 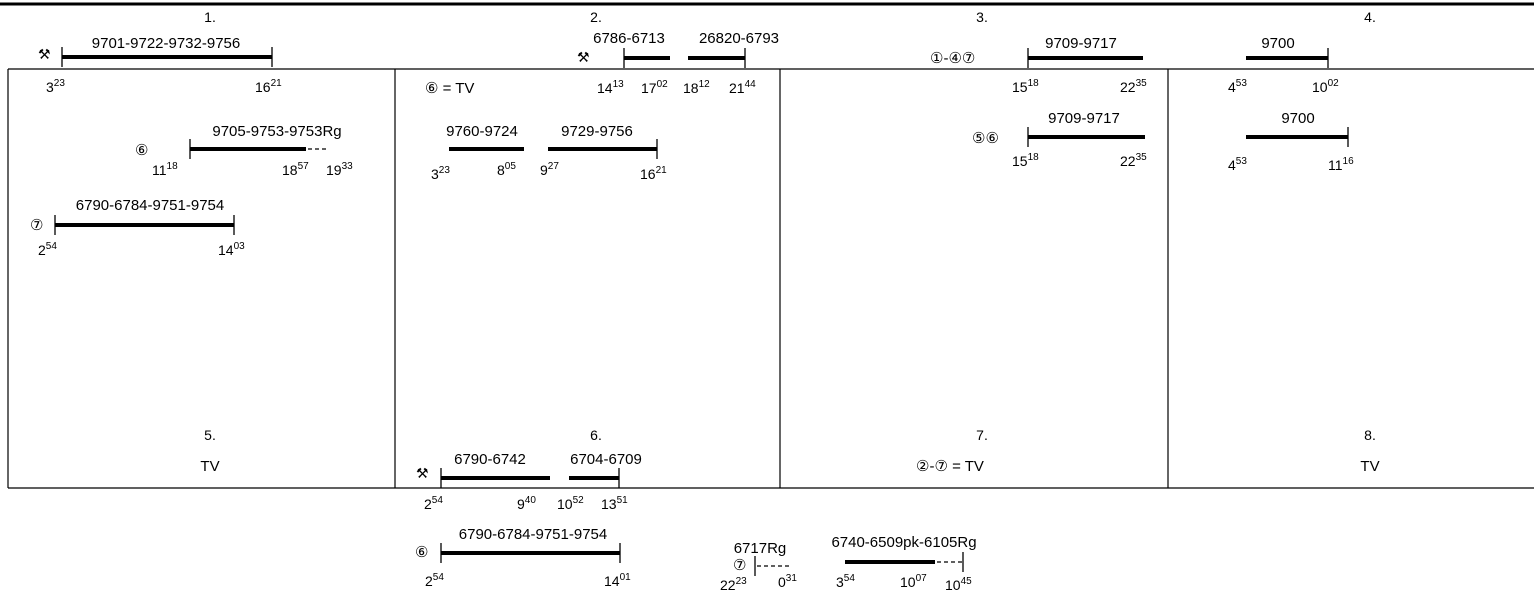 What do you see at coordinates (596, 435) in the screenshot?
I see `day-label-6: 6.` at bounding box center [596, 435].